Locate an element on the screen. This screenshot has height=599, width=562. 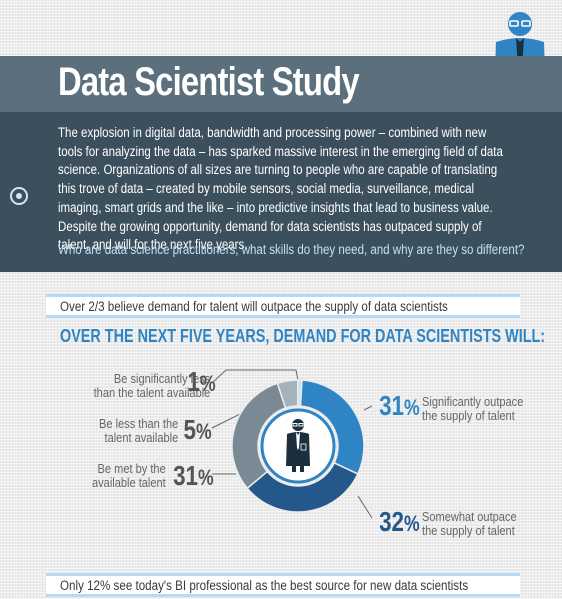
pct-met-value: 31 is located at coordinates (185, 475).